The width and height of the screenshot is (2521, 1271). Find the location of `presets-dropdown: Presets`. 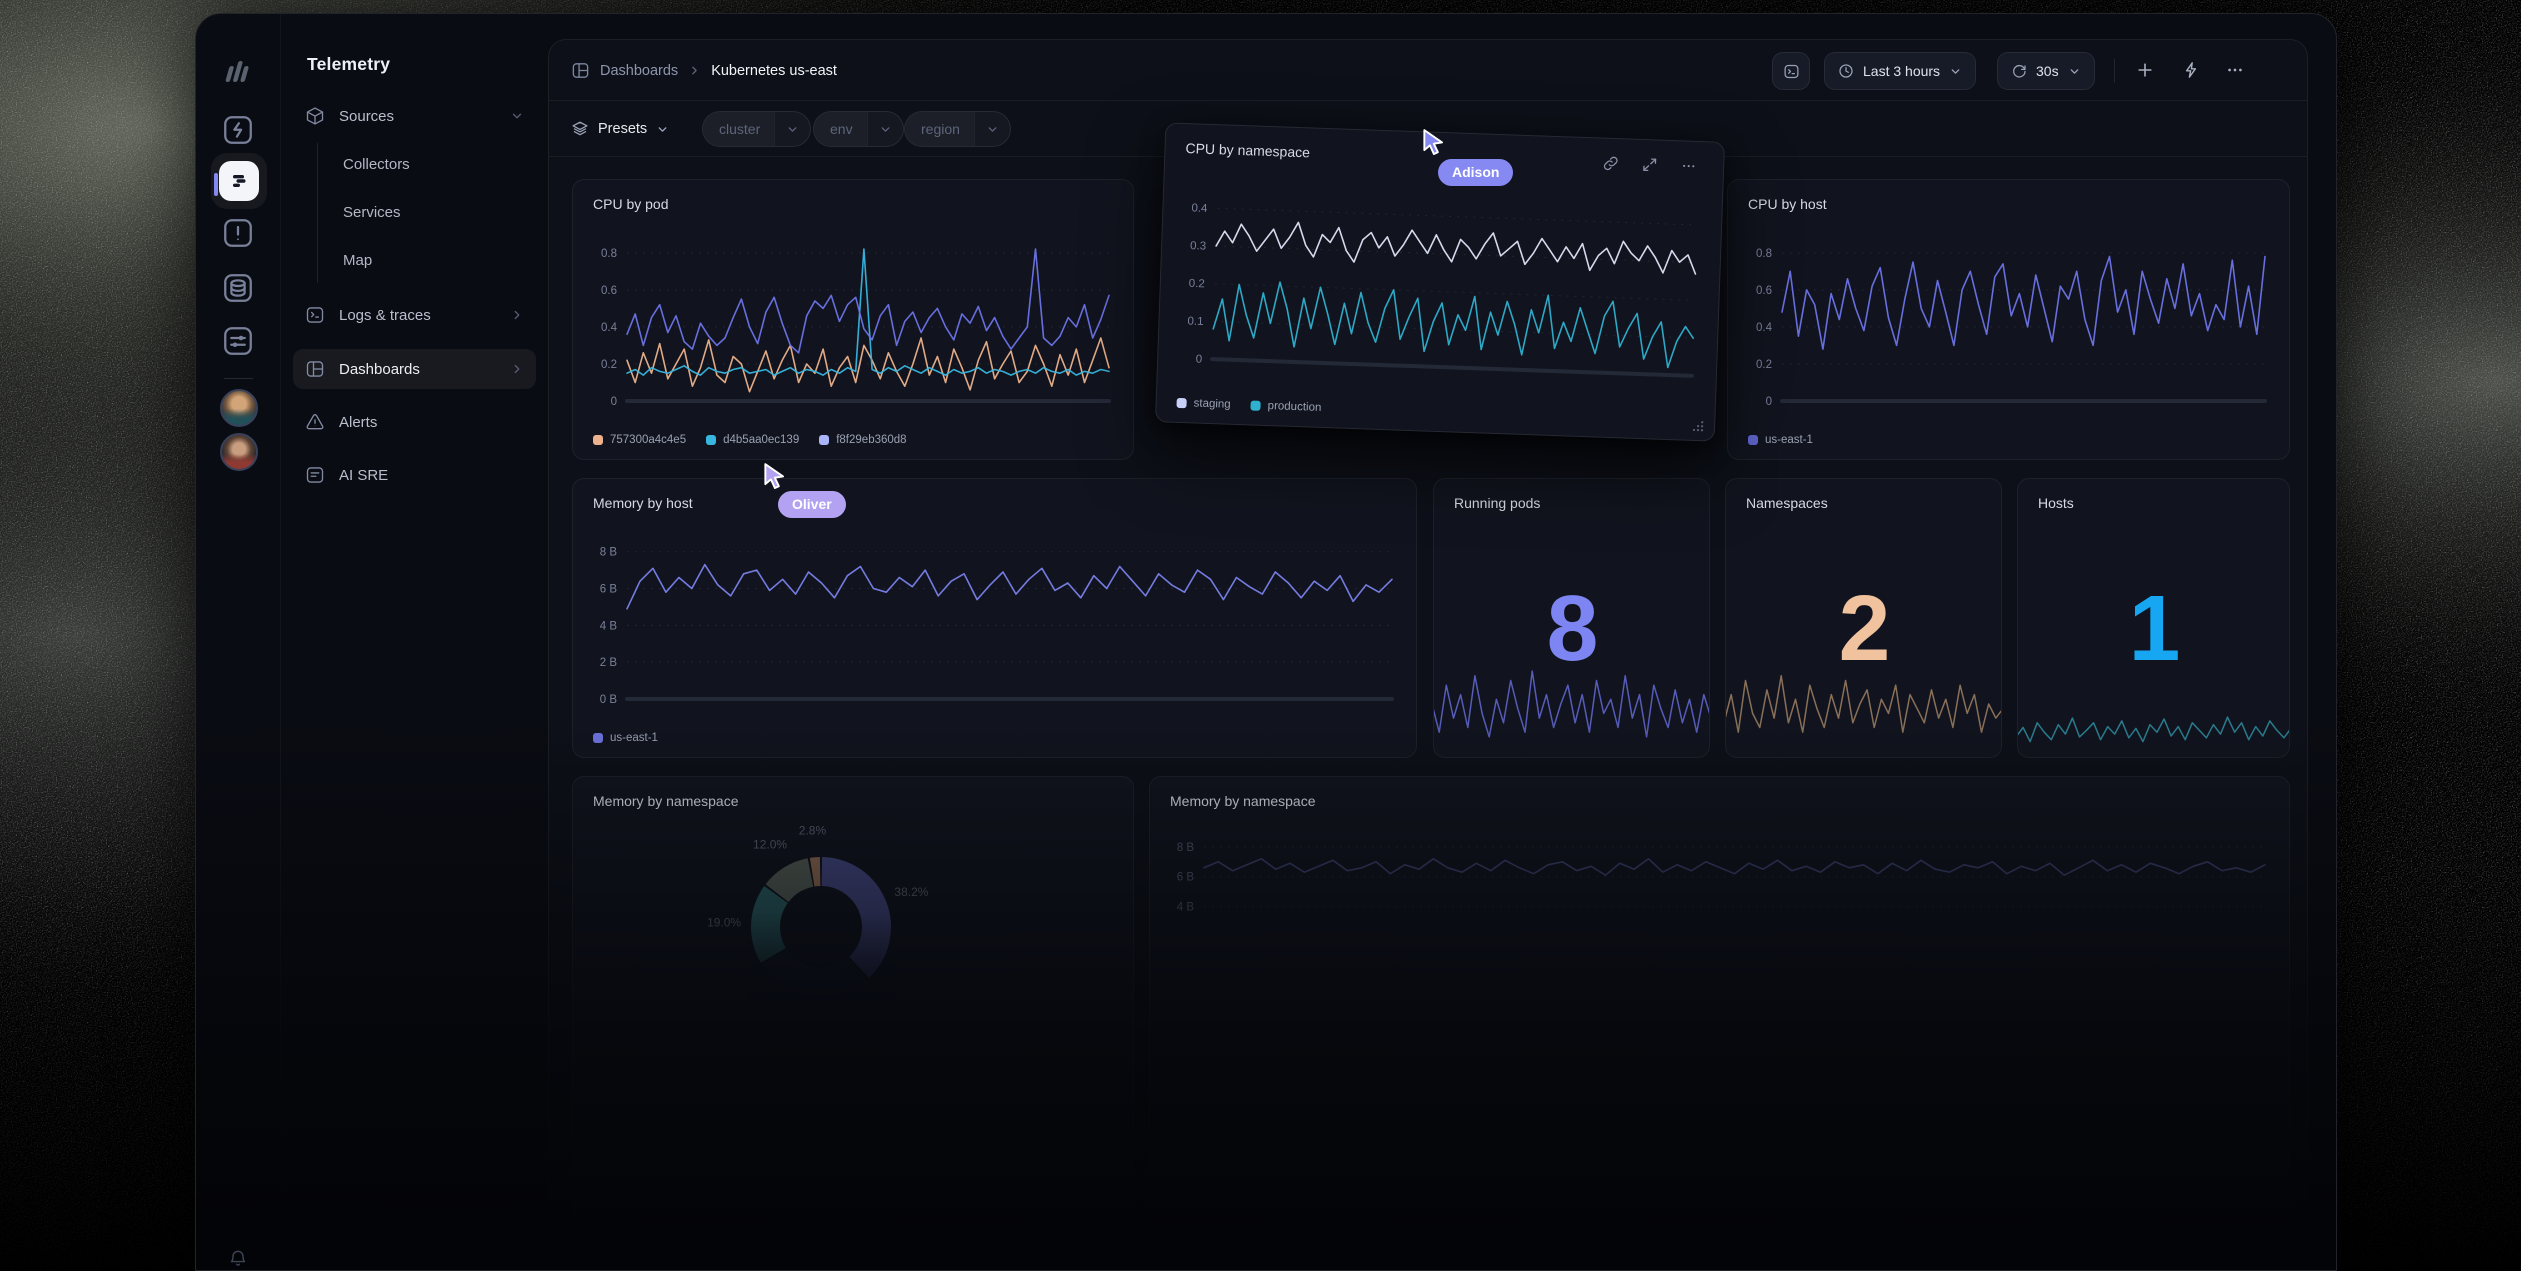

presets-dropdown: Presets is located at coordinates (620, 129).